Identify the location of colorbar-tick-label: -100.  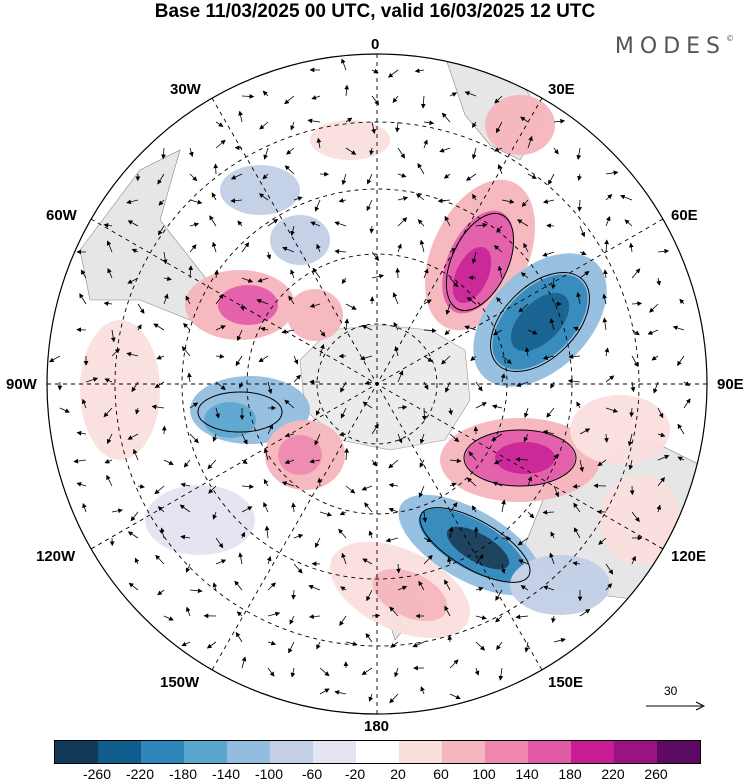
(269, 774).